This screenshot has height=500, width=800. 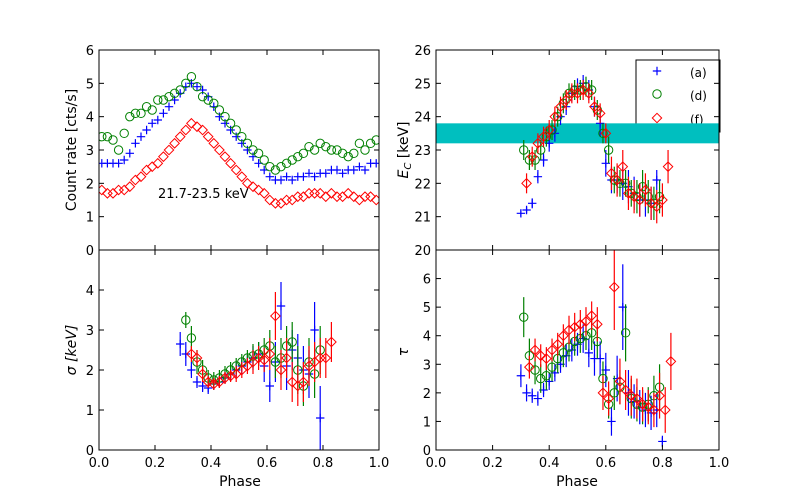 What do you see at coordinates (698, 73) in the screenshot?
I see `legend-label-a: (a)` at bounding box center [698, 73].